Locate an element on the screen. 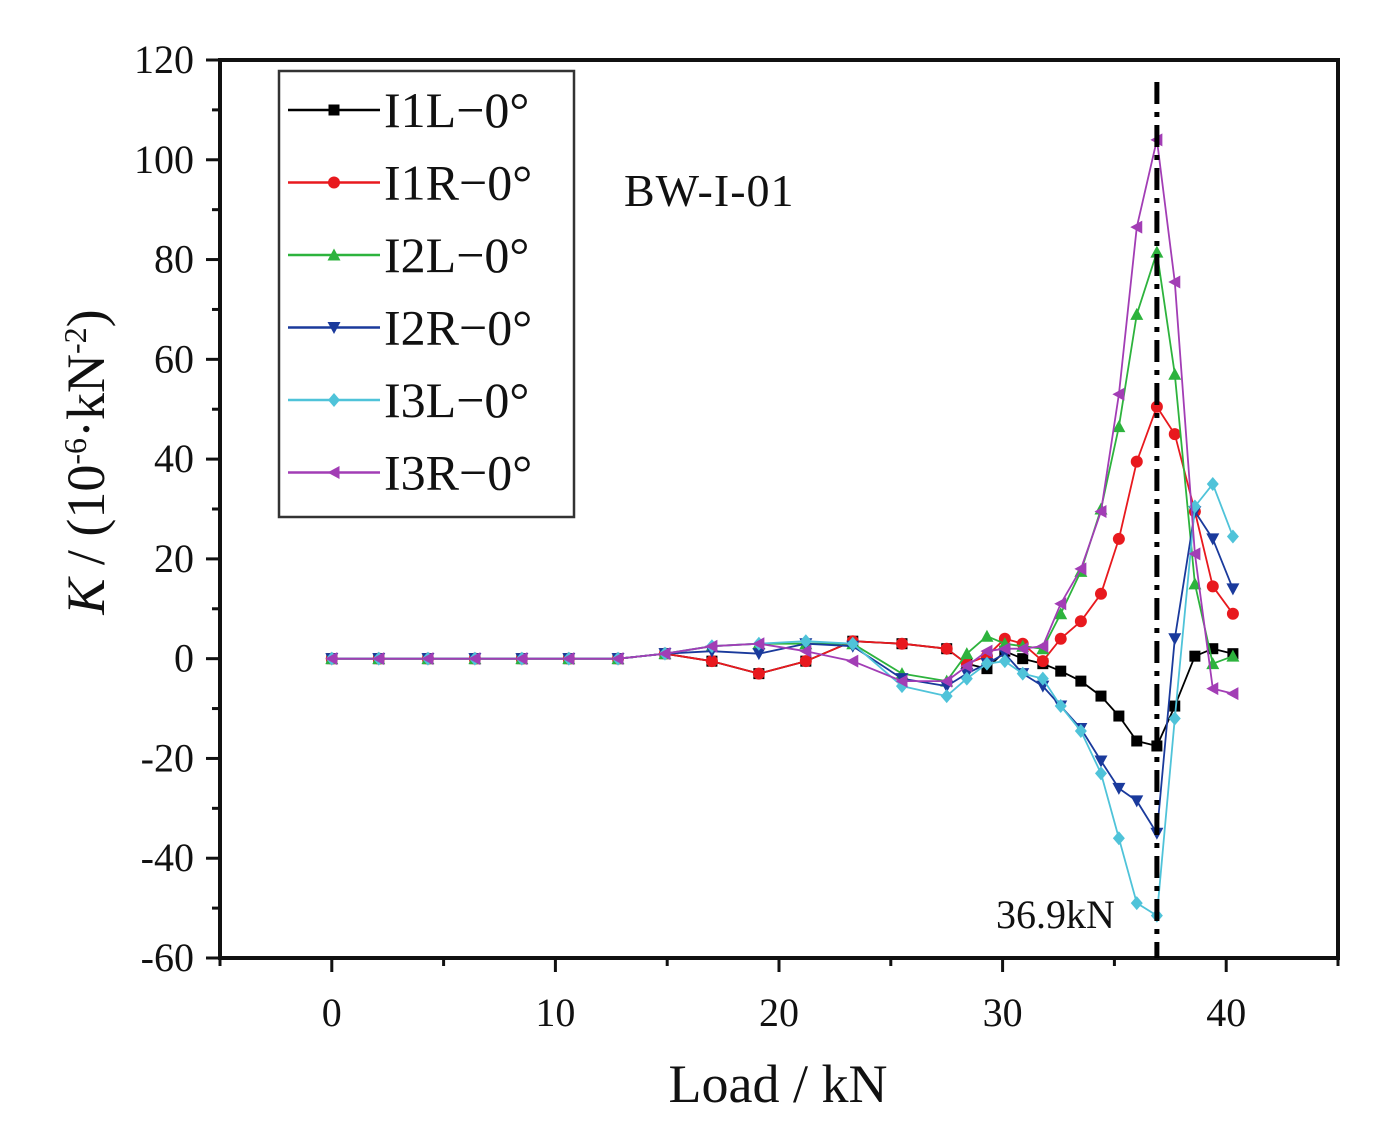 Image resolution: width=1375 pixels, height=1135 pixels. x-tick-label: 30 is located at coordinates (1003, 1012).